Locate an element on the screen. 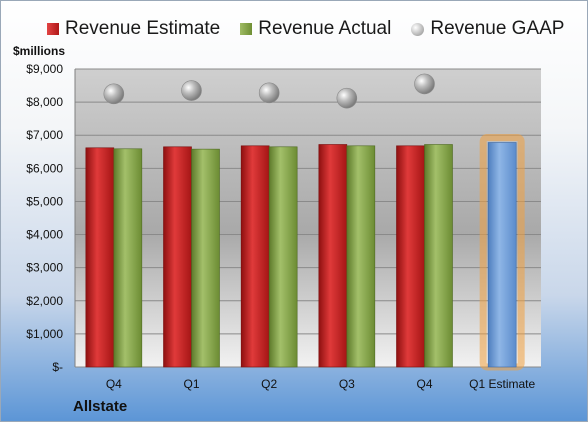  y-tick-label: $8,000 is located at coordinates (44, 102).